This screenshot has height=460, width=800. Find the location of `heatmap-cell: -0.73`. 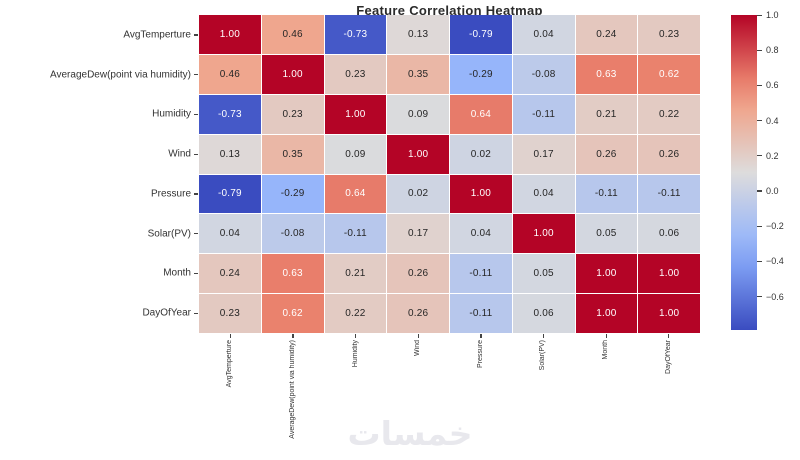

heatmap-cell: -0.73 is located at coordinates (355, 34).